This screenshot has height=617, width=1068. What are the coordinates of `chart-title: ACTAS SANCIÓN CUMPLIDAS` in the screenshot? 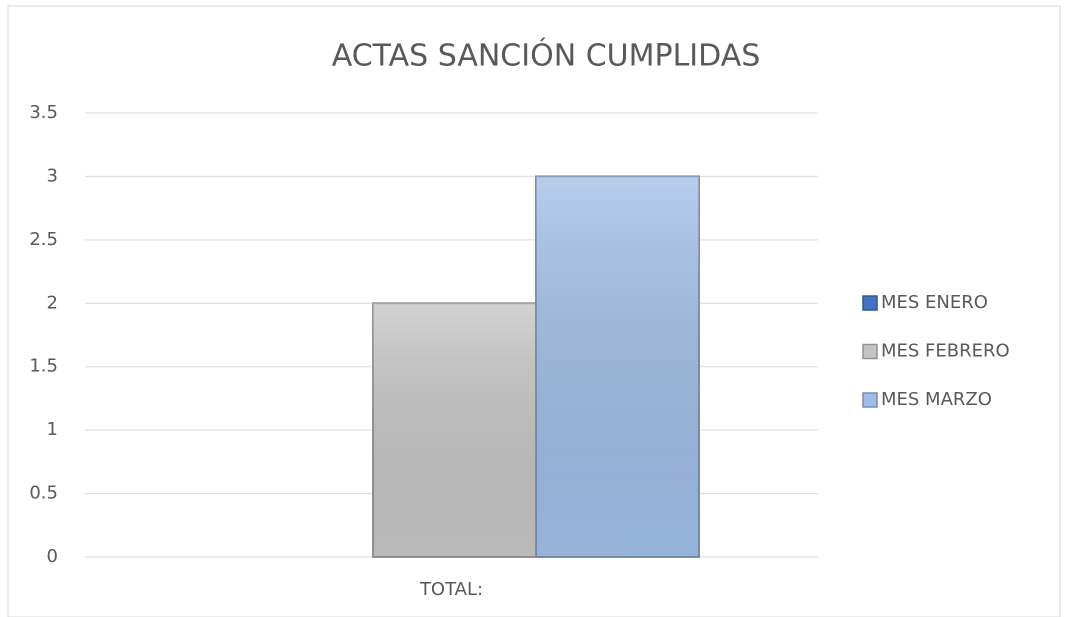 It's located at (546, 55).